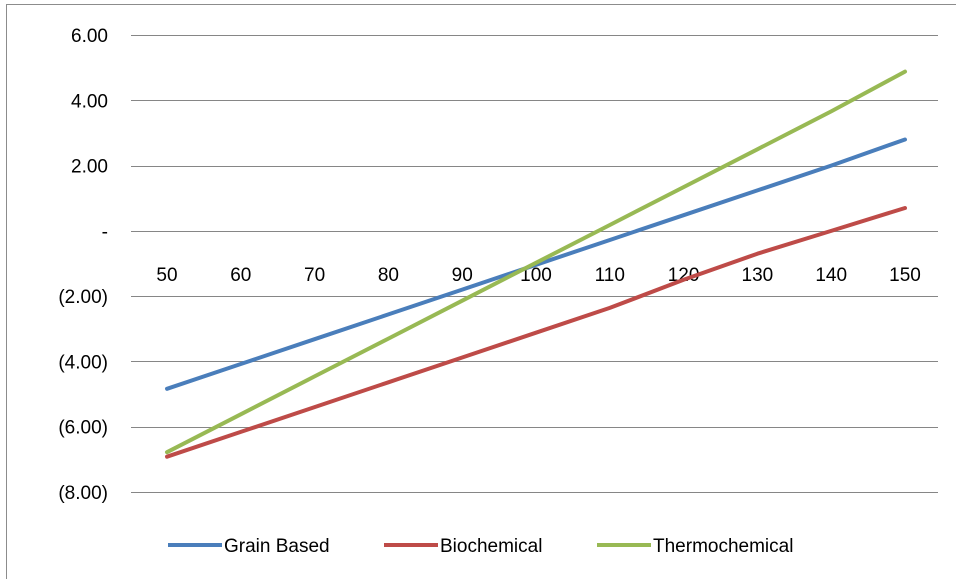 This screenshot has height=581, width=959. I want to click on legend-label: Thermochemical, so click(723, 546).